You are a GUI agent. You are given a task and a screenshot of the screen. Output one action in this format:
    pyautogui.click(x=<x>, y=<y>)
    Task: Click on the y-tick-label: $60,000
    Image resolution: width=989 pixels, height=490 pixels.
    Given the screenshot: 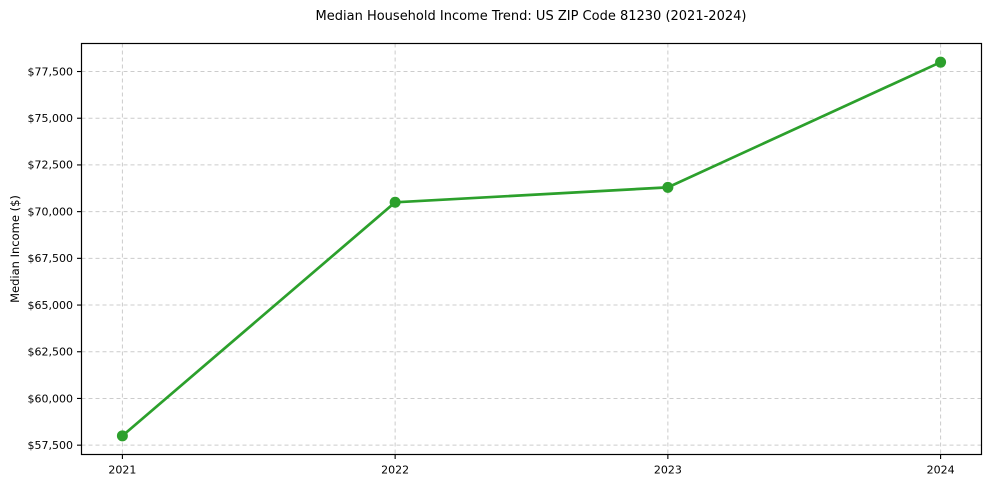 What is the action you would take?
    pyautogui.click(x=51, y=398)
    